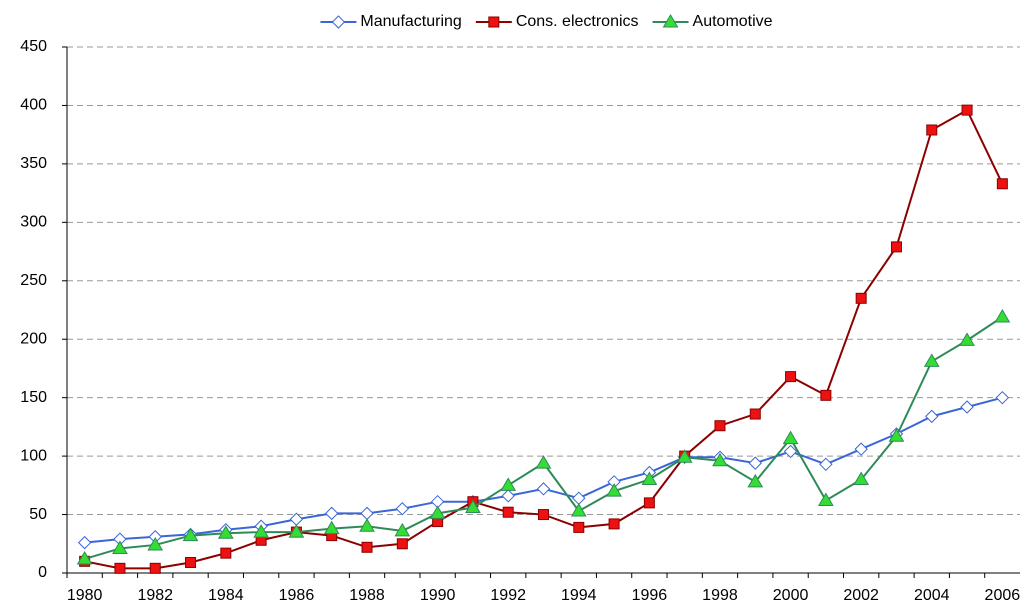  What do you see at coordinates (33, 397) in the screenshot?
I see `y-tick-label: 150` at bounding box center [33, 397].